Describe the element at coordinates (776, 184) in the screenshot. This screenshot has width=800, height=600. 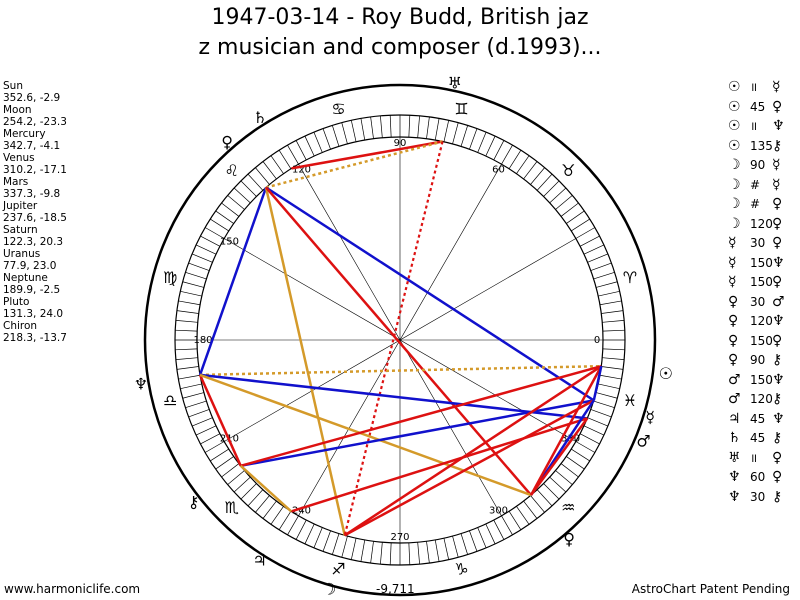
I see `aspect-planet-2: ☿` at that location.